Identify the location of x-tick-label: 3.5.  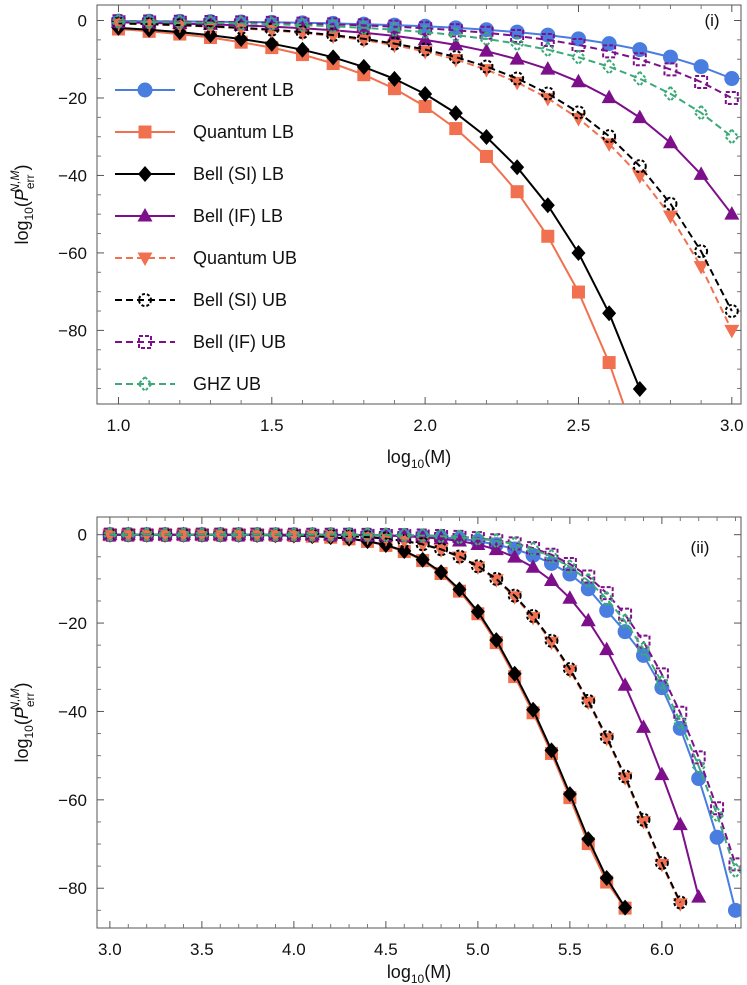
(202, 949).